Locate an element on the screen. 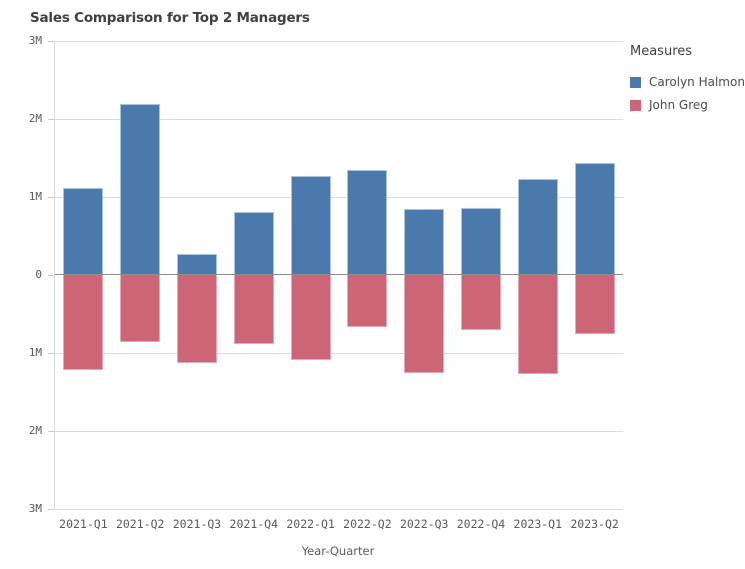 The height and width of the screenshot is (569, 745). legend: Measures Carolyn Halmon John Greg is located at coordinates (687, 82).